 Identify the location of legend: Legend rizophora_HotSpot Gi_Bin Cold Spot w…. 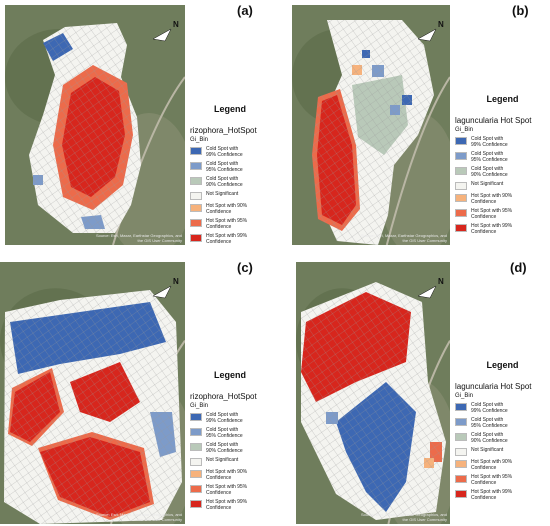
(230, 176).